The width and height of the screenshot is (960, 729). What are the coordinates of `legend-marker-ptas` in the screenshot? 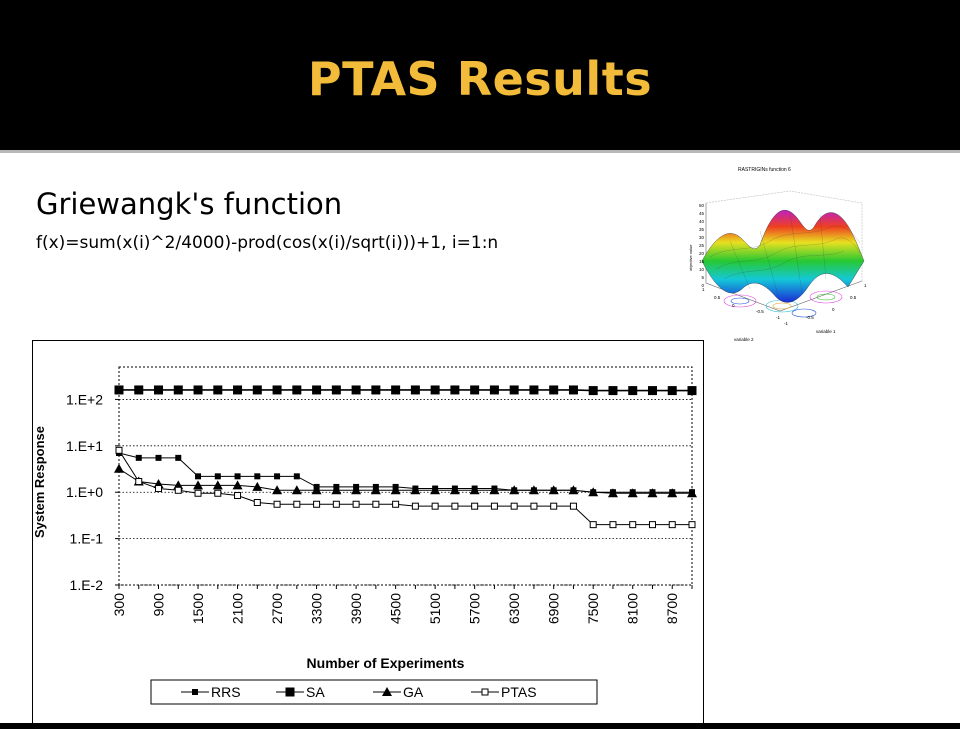 It's located at (485, 692).